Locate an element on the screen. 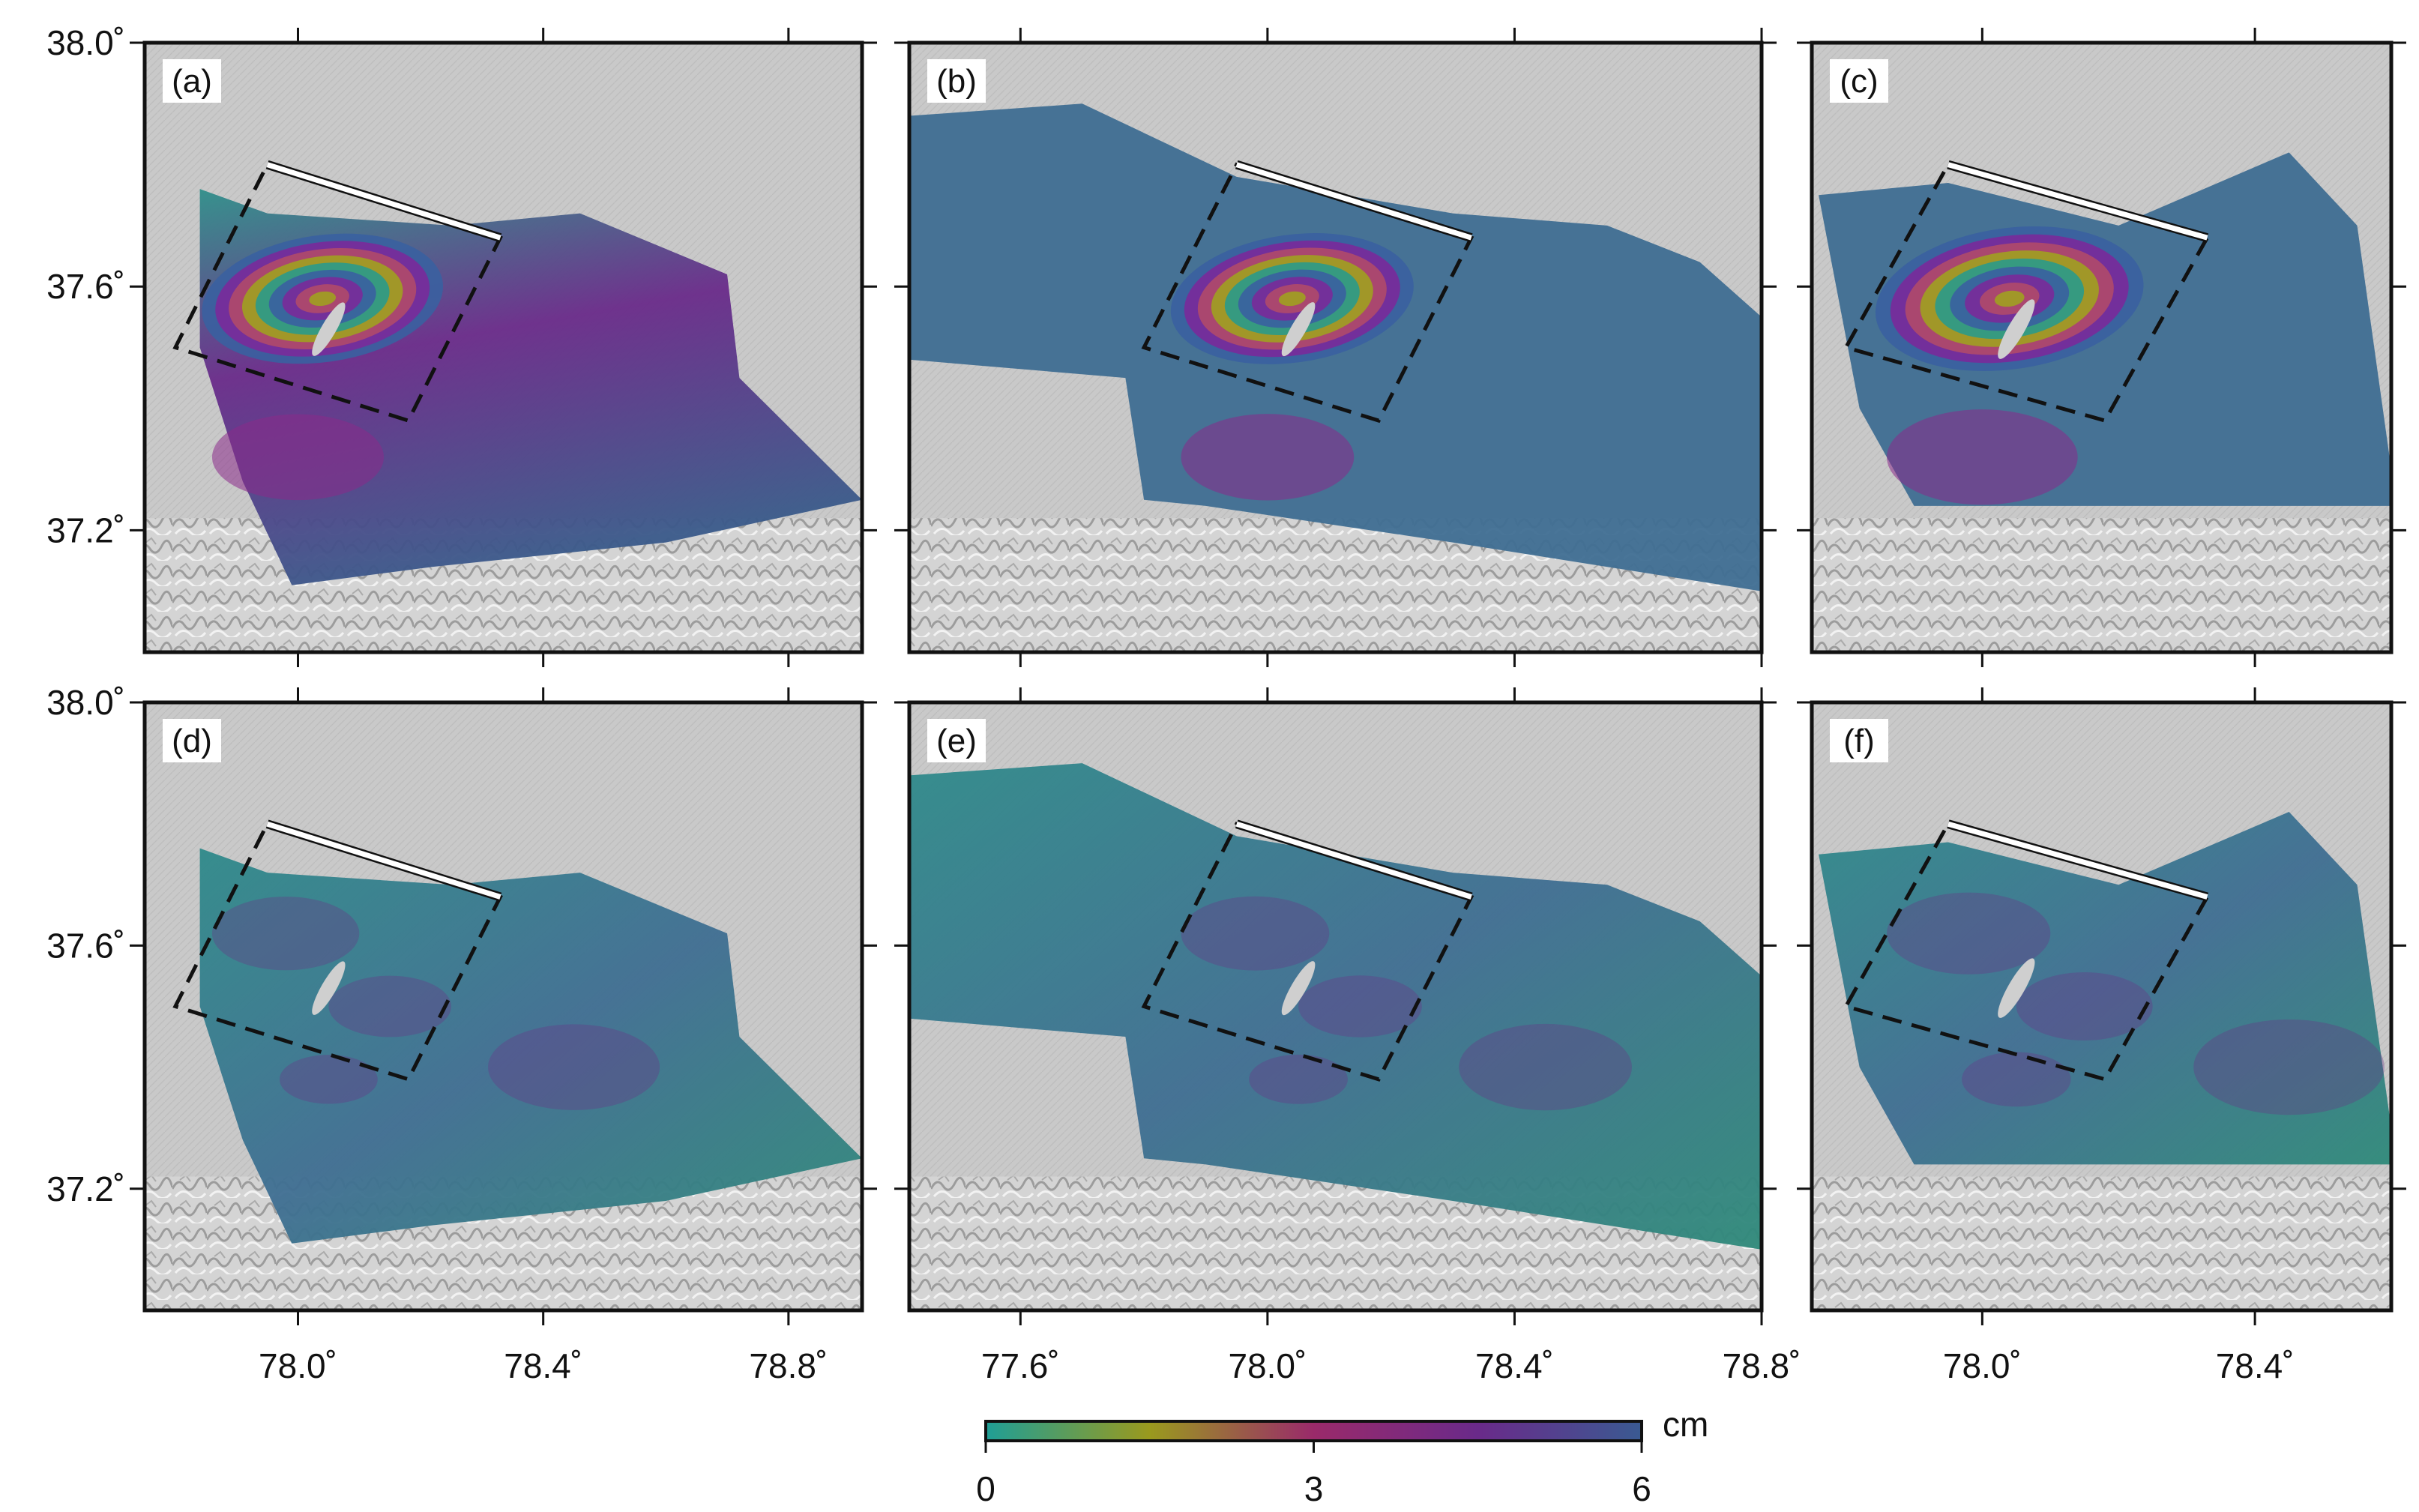  panel-label: (c) is located at coordinates (1859, 81).